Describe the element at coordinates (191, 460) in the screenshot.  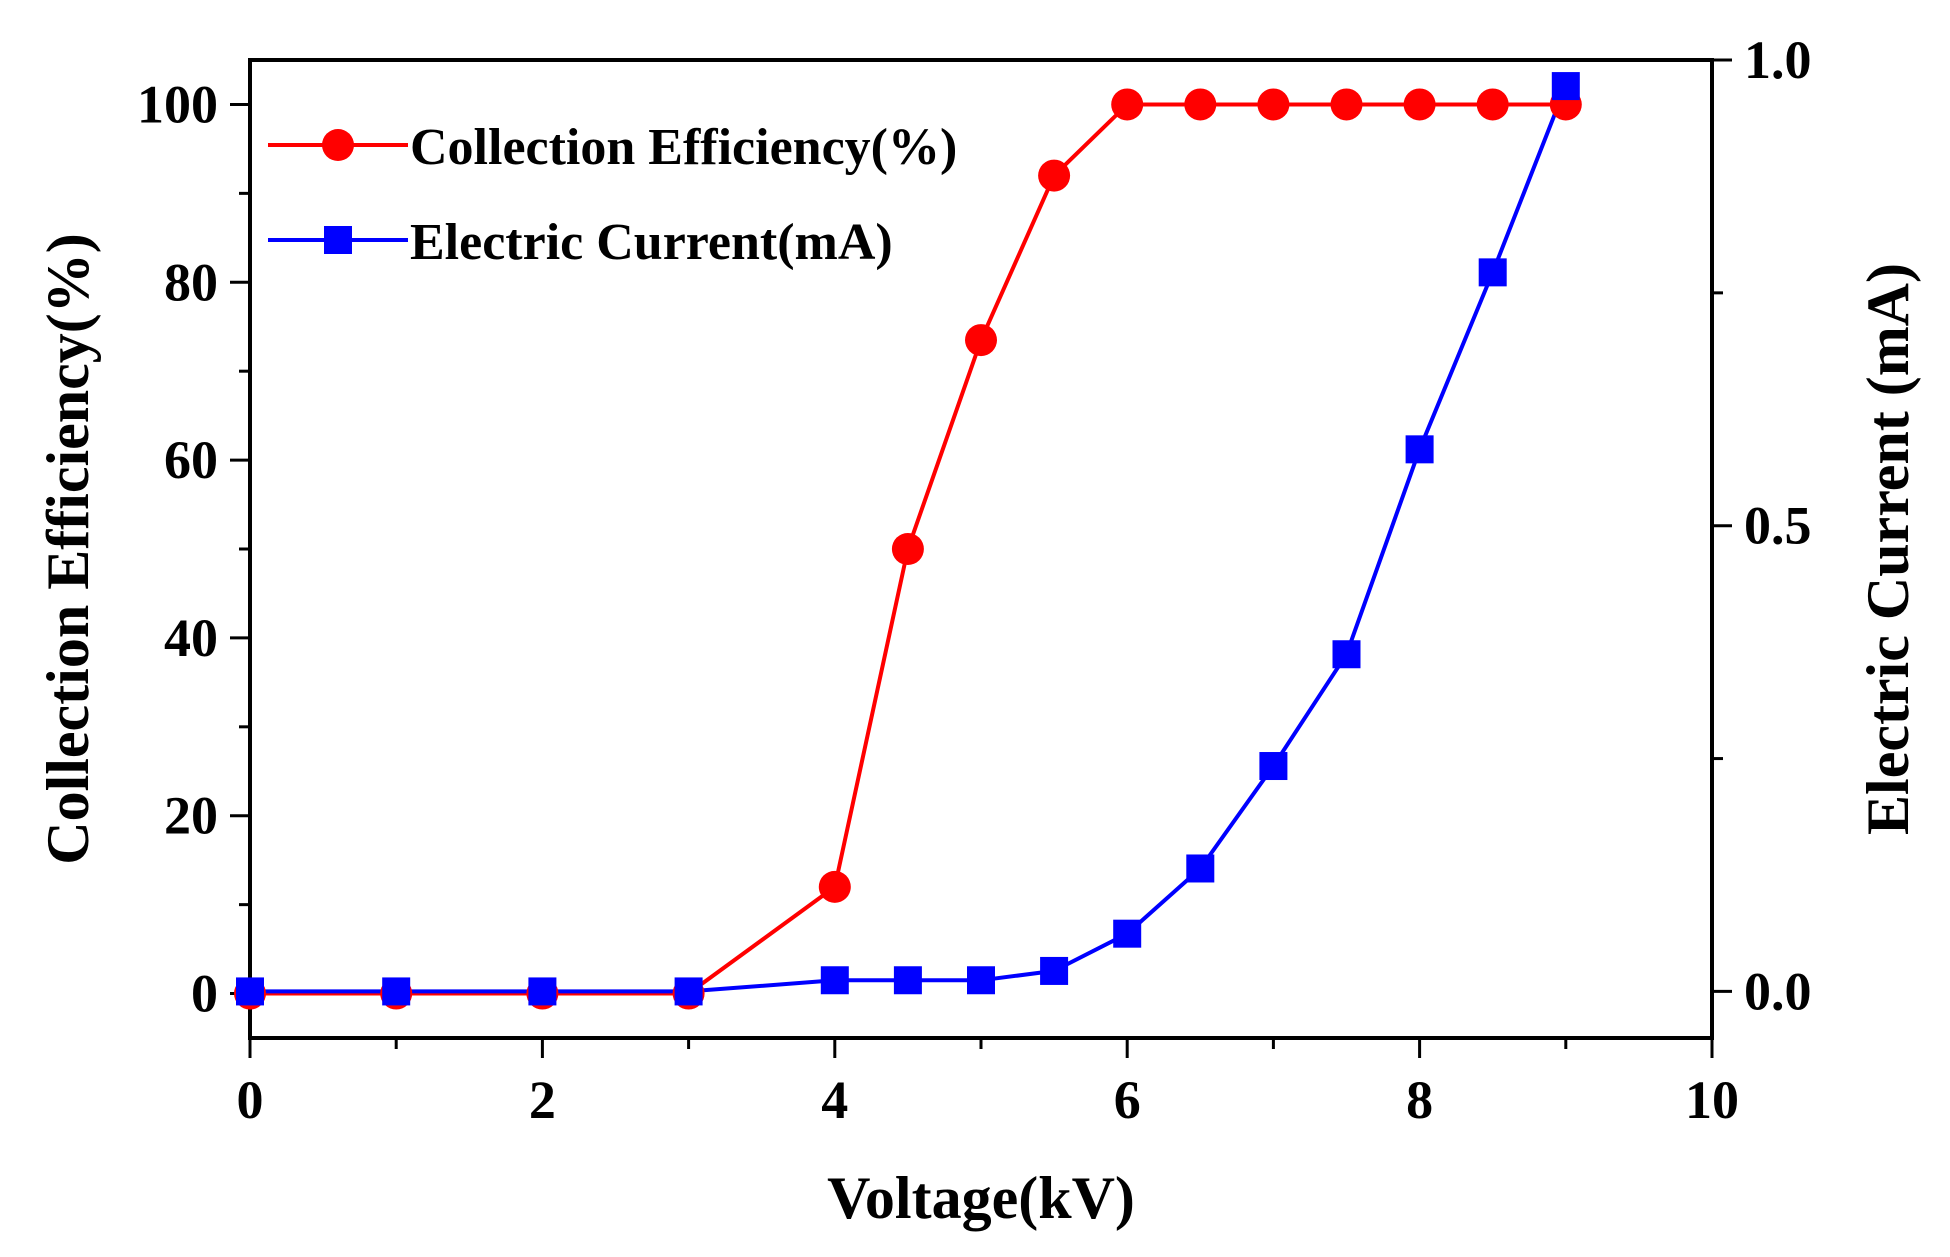
I see `left-y-tick-label: 60` at that location.